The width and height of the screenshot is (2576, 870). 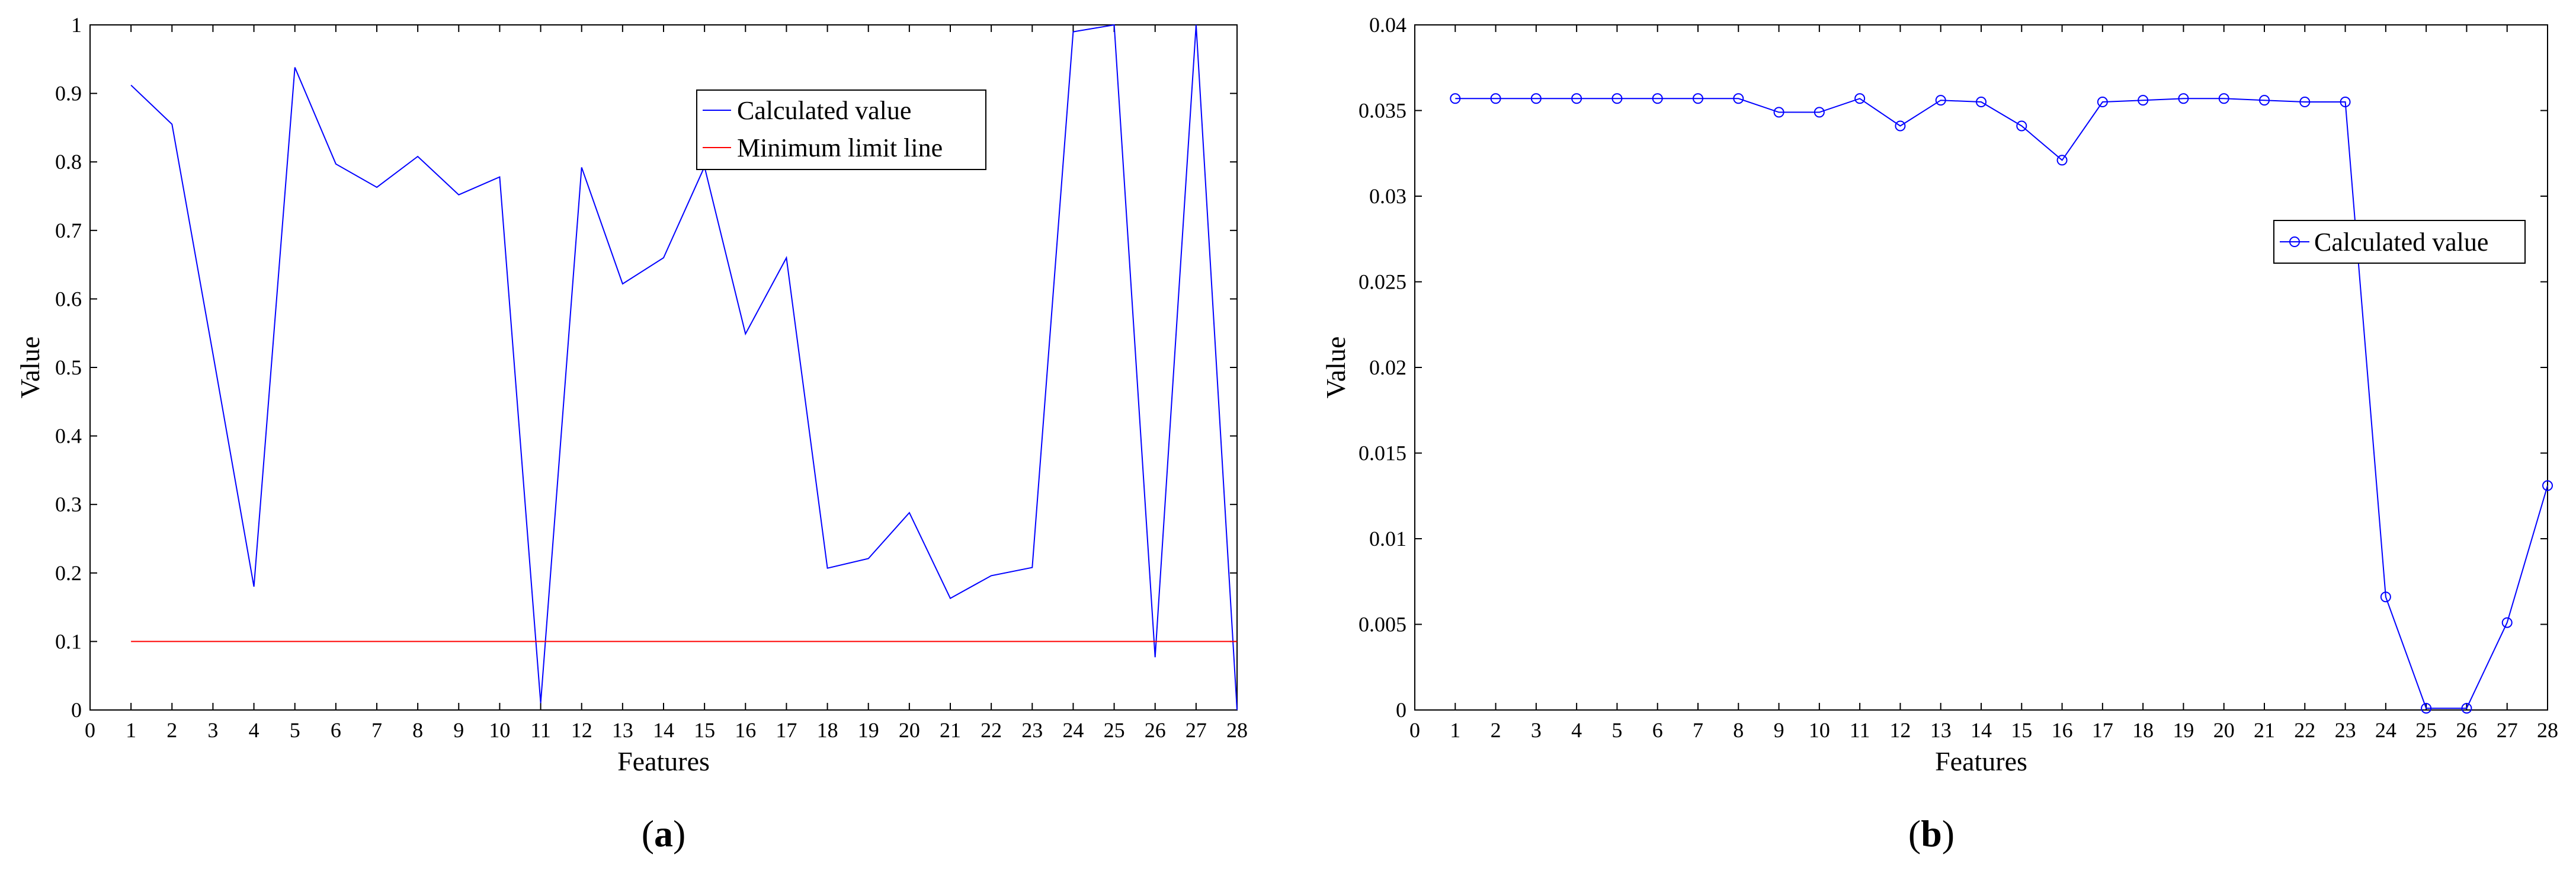 I want to click on x-axis-label-a: Features, so click(x=663, y=761).